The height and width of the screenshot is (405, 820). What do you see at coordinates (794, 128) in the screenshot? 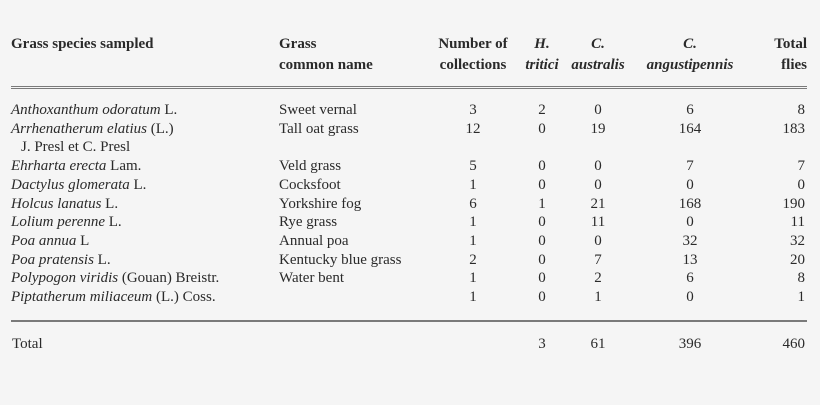
I see `cell-total: 183` at bounding box center [794, 128].